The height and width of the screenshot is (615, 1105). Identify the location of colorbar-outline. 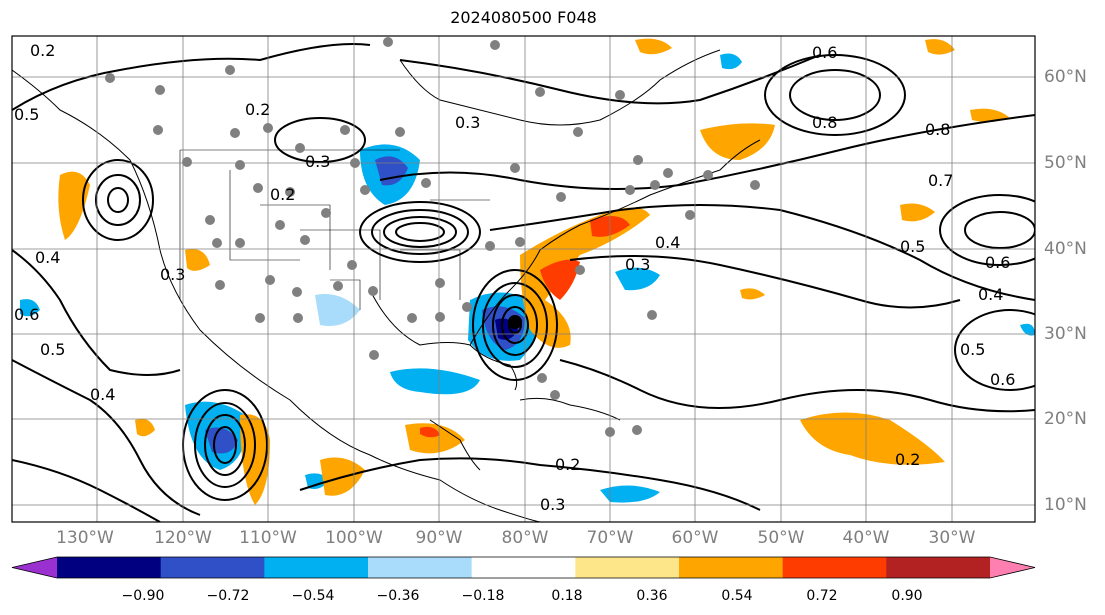
(523, 567).